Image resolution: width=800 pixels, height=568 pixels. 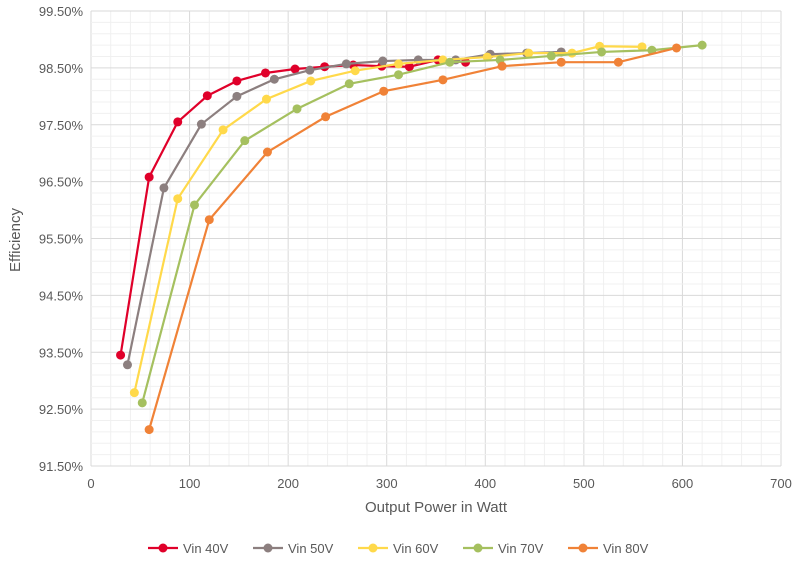 I want to click on y-tick-label: 94.50%, so click(x=61, y=295).